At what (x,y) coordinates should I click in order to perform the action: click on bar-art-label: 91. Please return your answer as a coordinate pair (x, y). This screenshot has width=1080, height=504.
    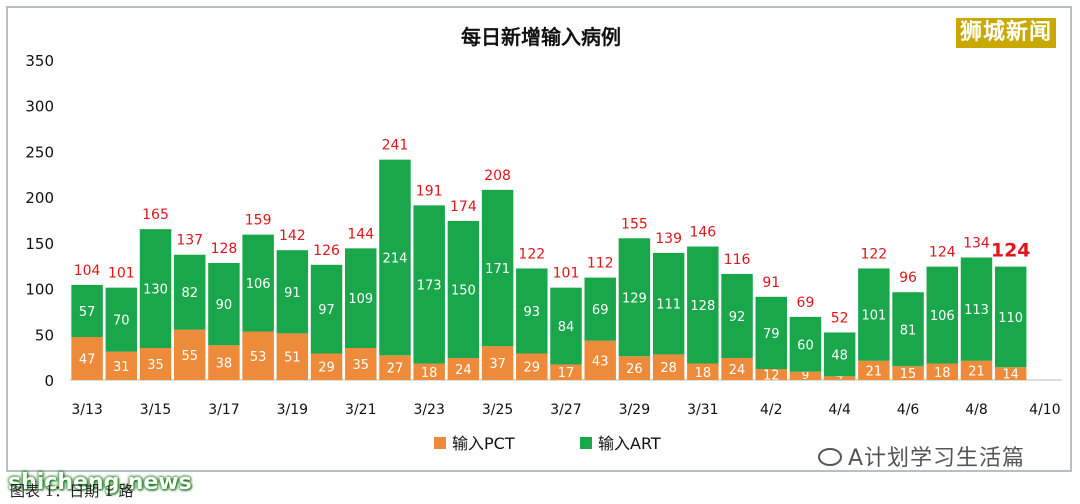
    Looking at the image, I should click on (292, 293).